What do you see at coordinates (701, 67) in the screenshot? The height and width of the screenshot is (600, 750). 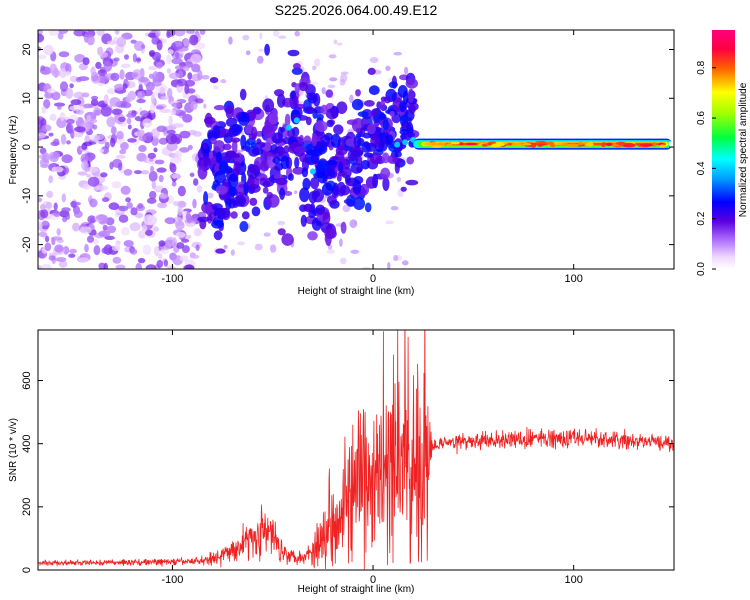 I see `colorbar-tick-label: 0.8` at bounding box center [701, 67].